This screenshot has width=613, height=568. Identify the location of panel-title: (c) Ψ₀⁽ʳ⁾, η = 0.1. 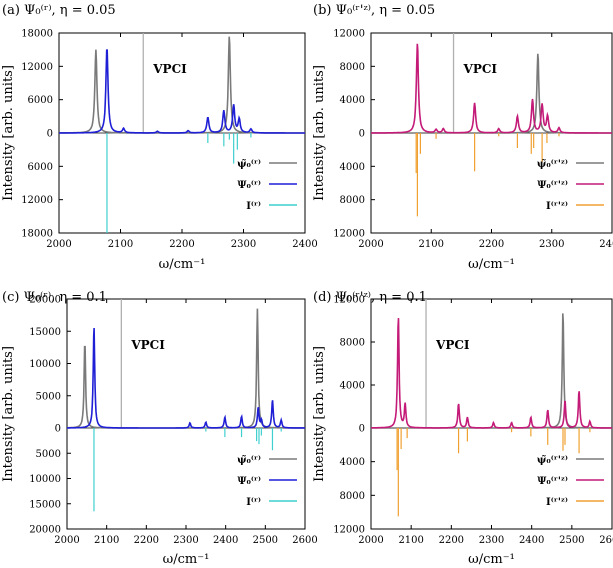
(54, 297).